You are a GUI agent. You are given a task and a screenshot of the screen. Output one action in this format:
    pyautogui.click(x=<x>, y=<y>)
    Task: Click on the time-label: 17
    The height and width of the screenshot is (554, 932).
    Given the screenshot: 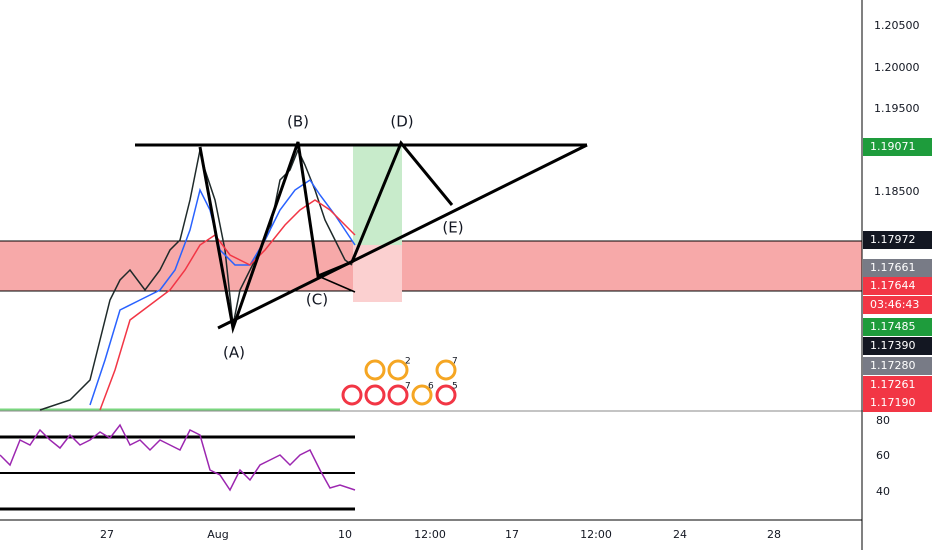 What is the action you would take?
    pyautogui.click(x=512, y=534)
    